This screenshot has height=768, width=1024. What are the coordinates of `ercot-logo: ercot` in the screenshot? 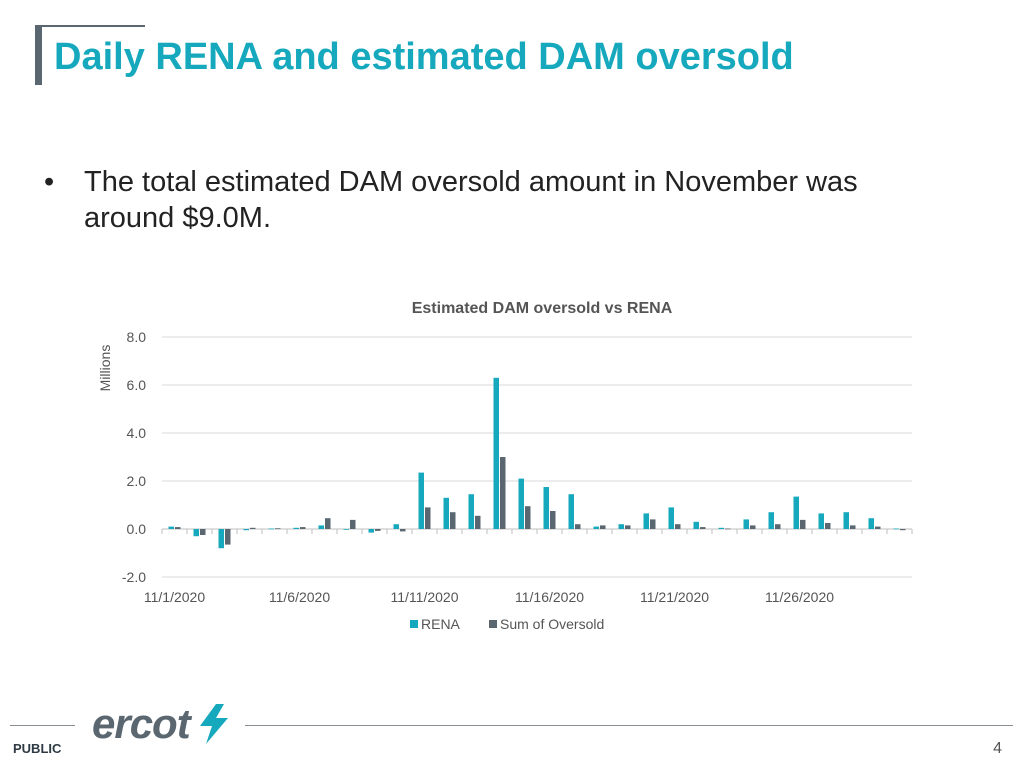 It's located at (164, 724).